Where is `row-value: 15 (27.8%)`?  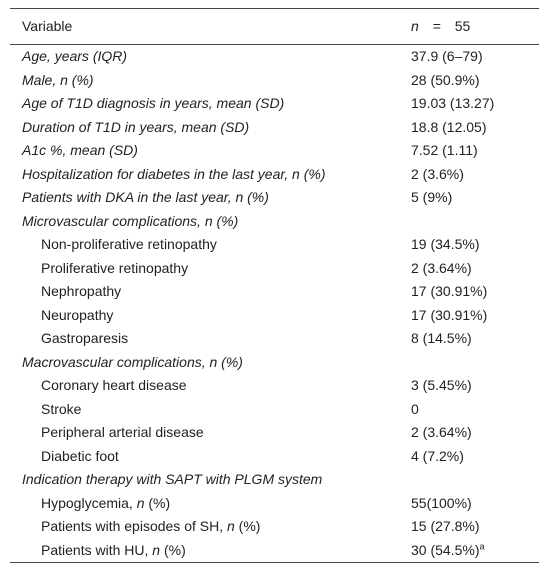
row-value: 15 (27.8%) is located at coordinates (445, 527).